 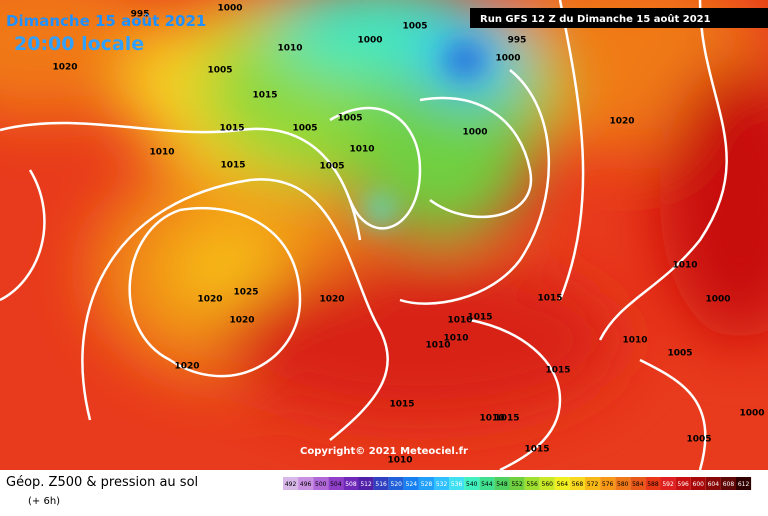 I want to click on colorbar-label: 584, so click(x=638, y=484).